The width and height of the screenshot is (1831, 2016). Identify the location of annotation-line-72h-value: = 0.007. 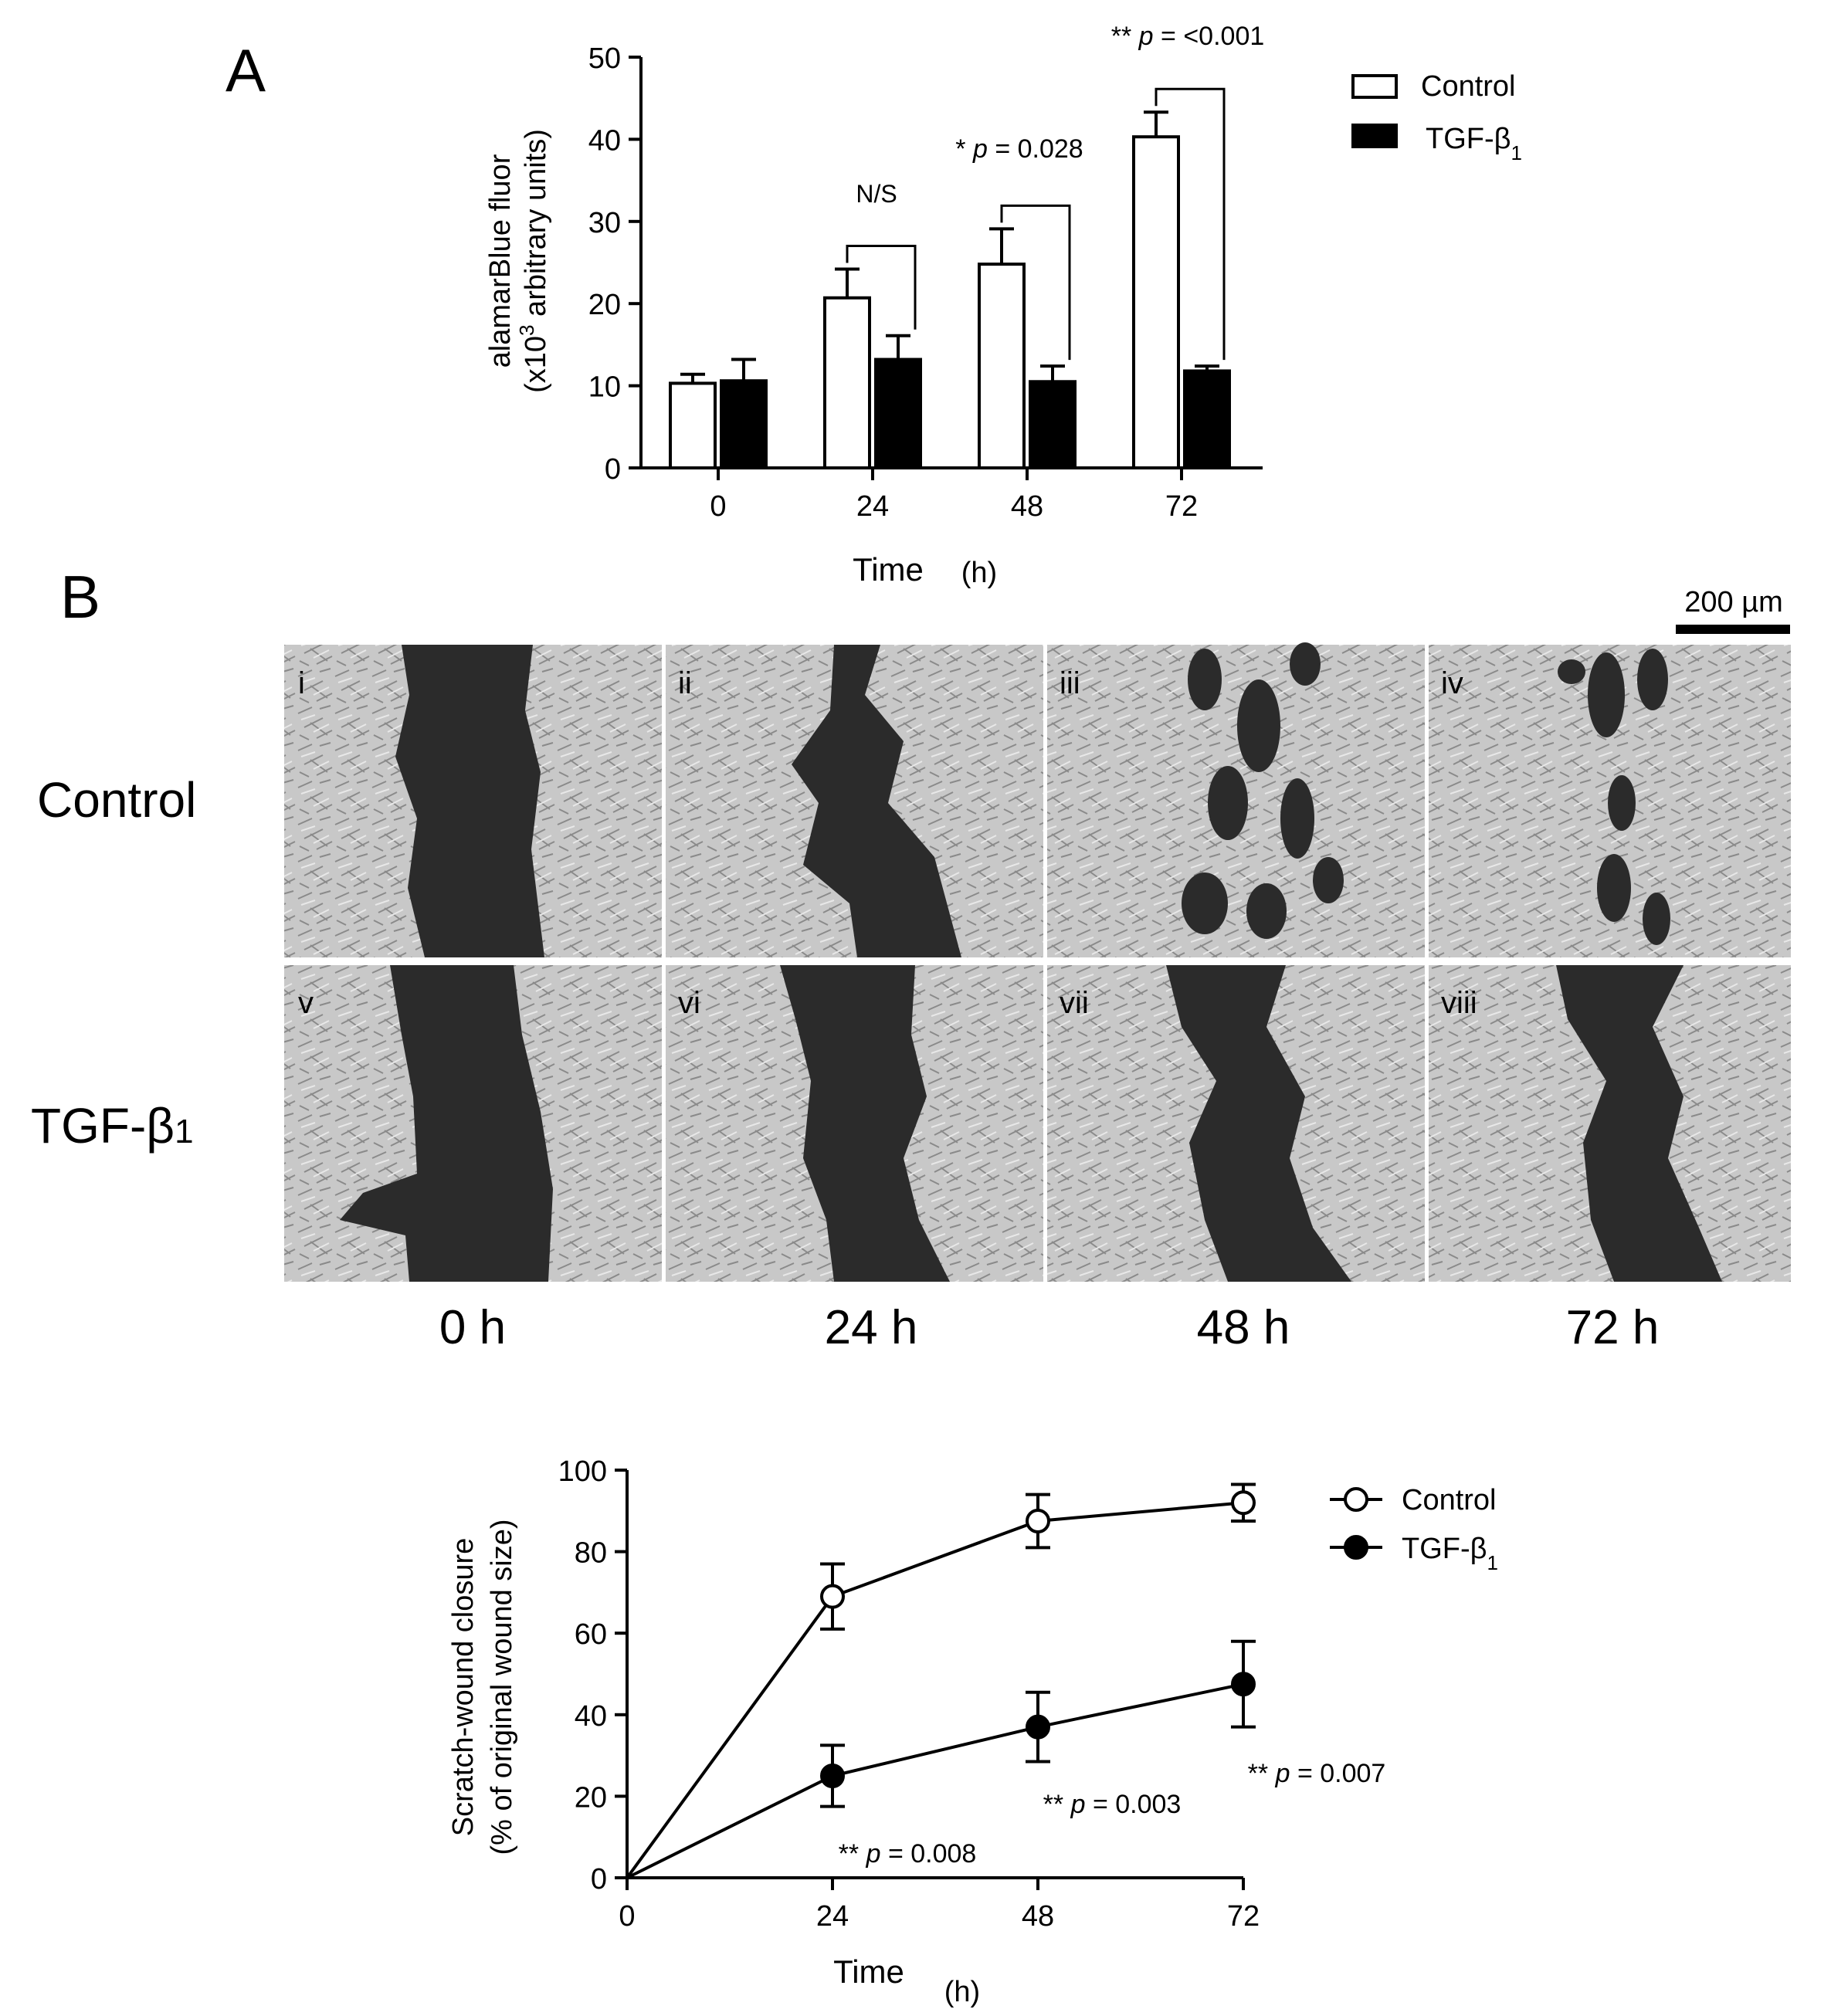
(1341, 1773).